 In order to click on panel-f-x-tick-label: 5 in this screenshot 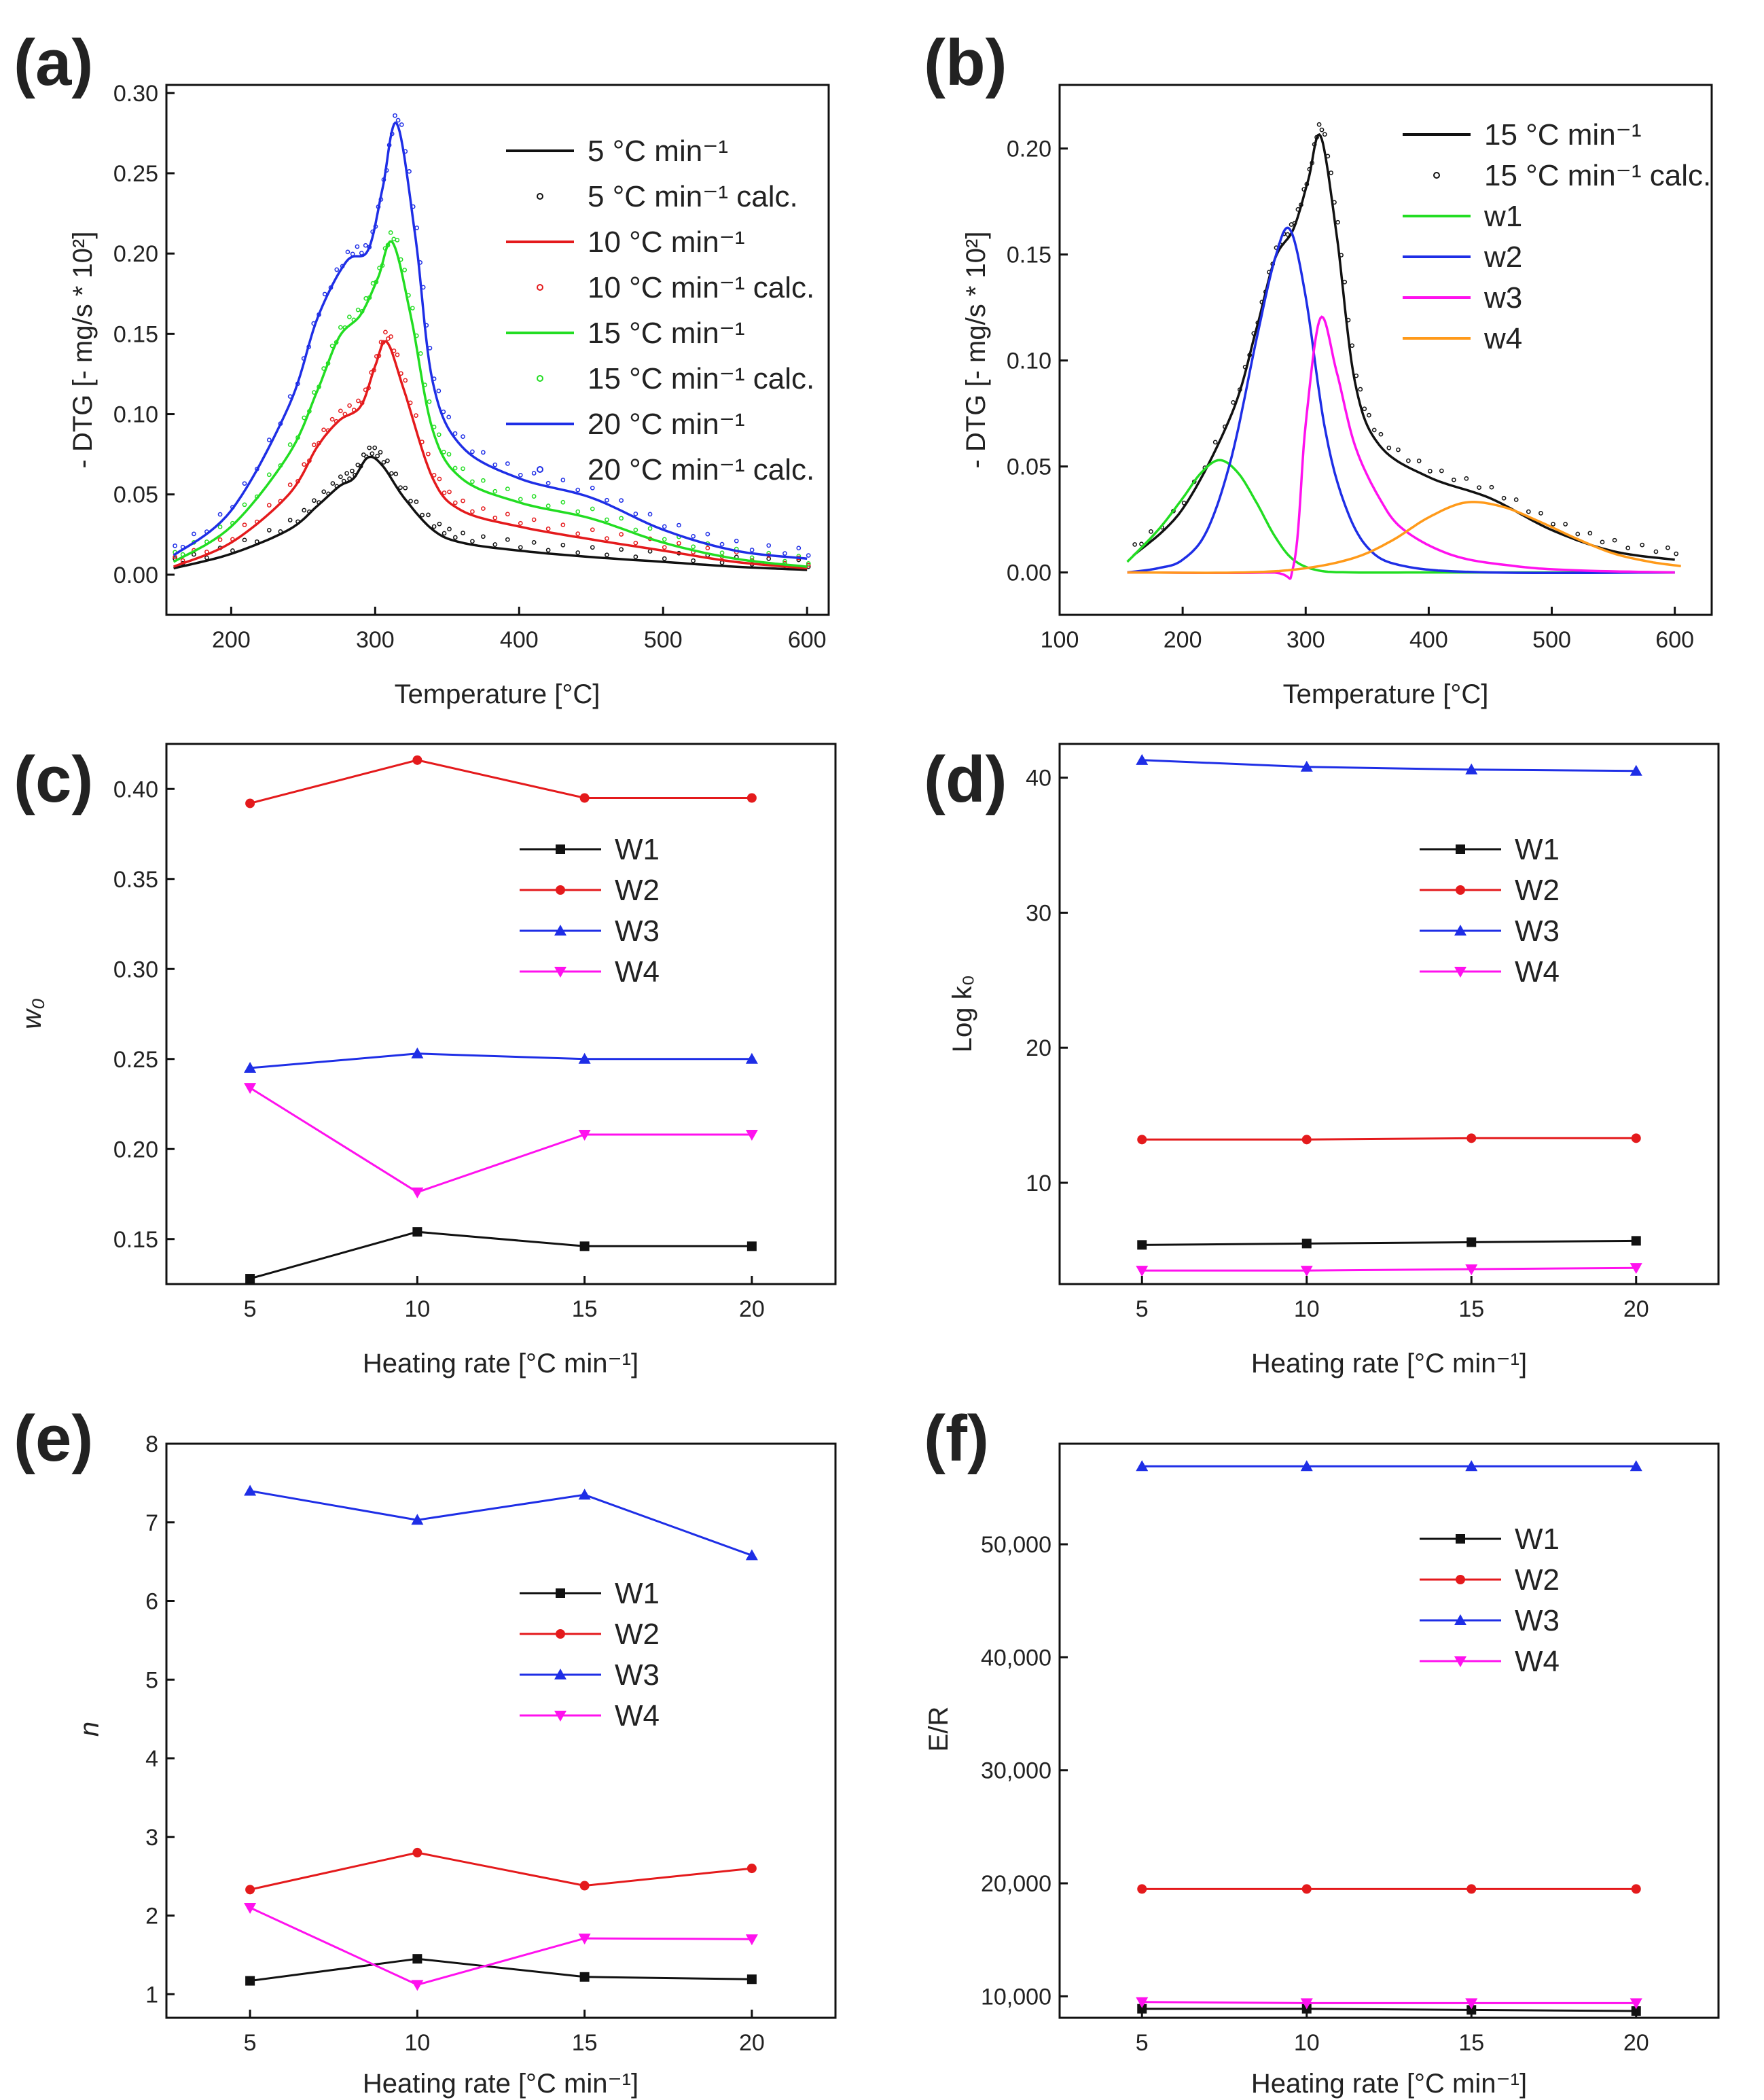, I will do `click(1142, 2043)`.